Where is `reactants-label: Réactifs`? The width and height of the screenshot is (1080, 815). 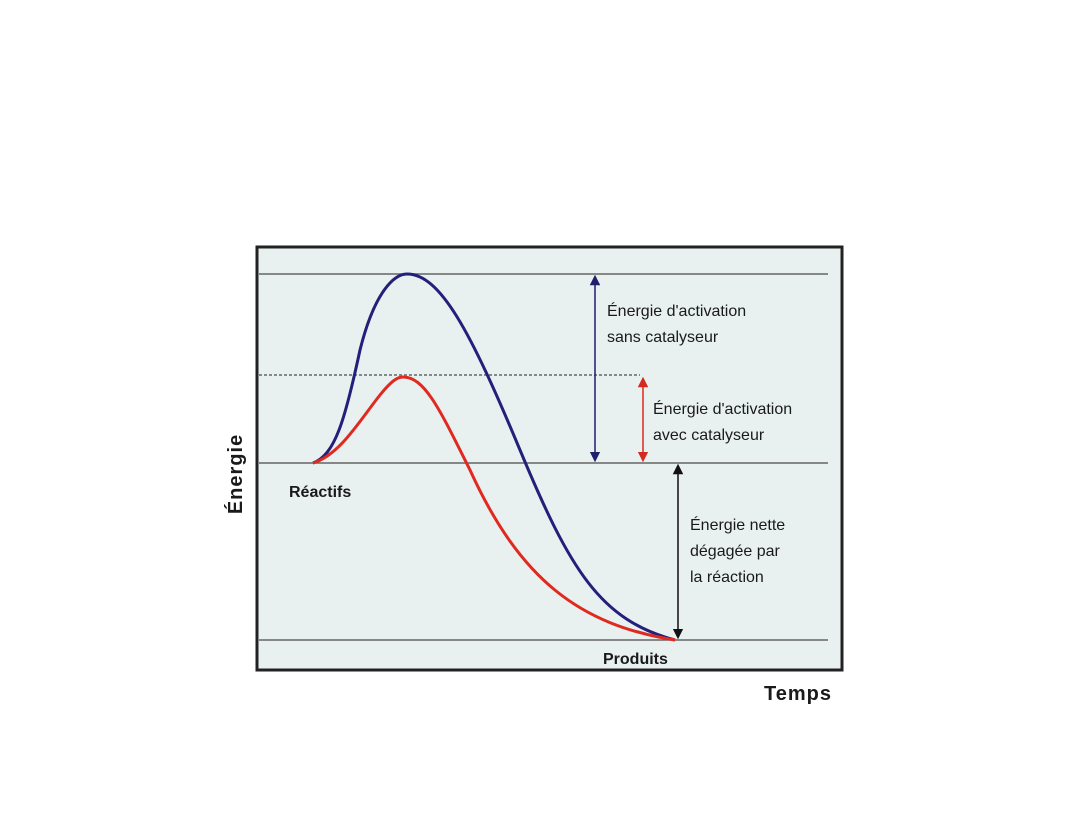 reactants-label: Réactifs is located at coordinates (320, 492).